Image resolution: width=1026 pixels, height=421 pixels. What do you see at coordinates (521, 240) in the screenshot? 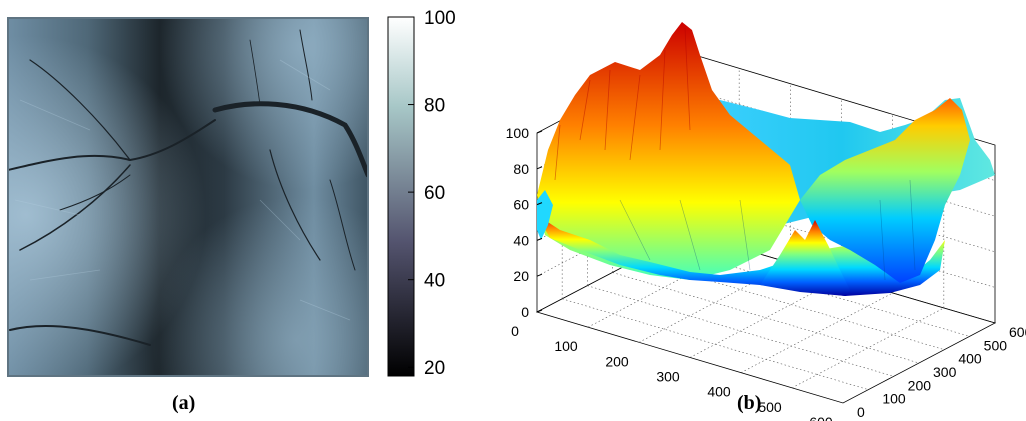
I see `z-tick-label: 40` at bounding box center [521, 240].